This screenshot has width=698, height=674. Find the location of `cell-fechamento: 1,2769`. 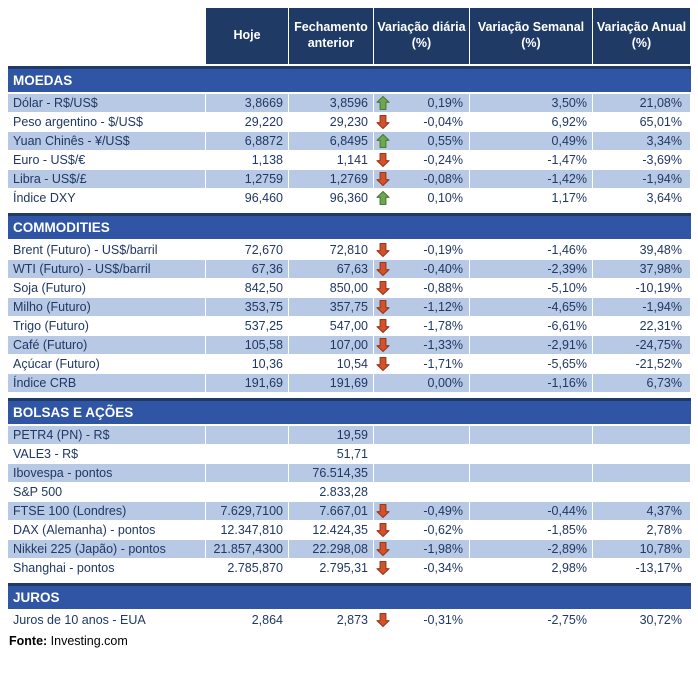

cell-fechamento: 1,2769 is located at coordinates (331, 179).